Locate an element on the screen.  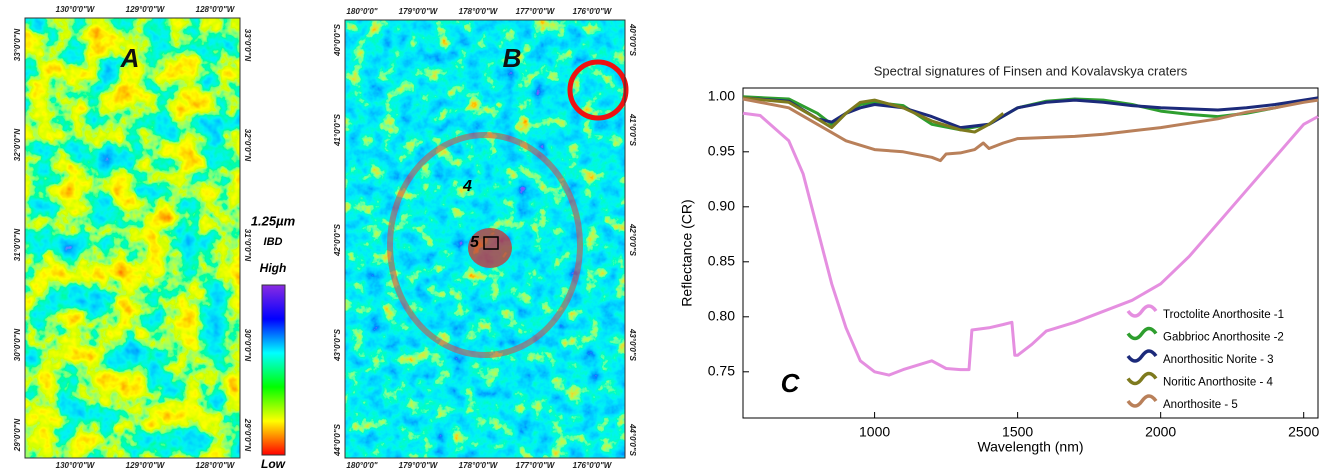
x-tick-label: 1500 is located at coordinates (1017, 432).